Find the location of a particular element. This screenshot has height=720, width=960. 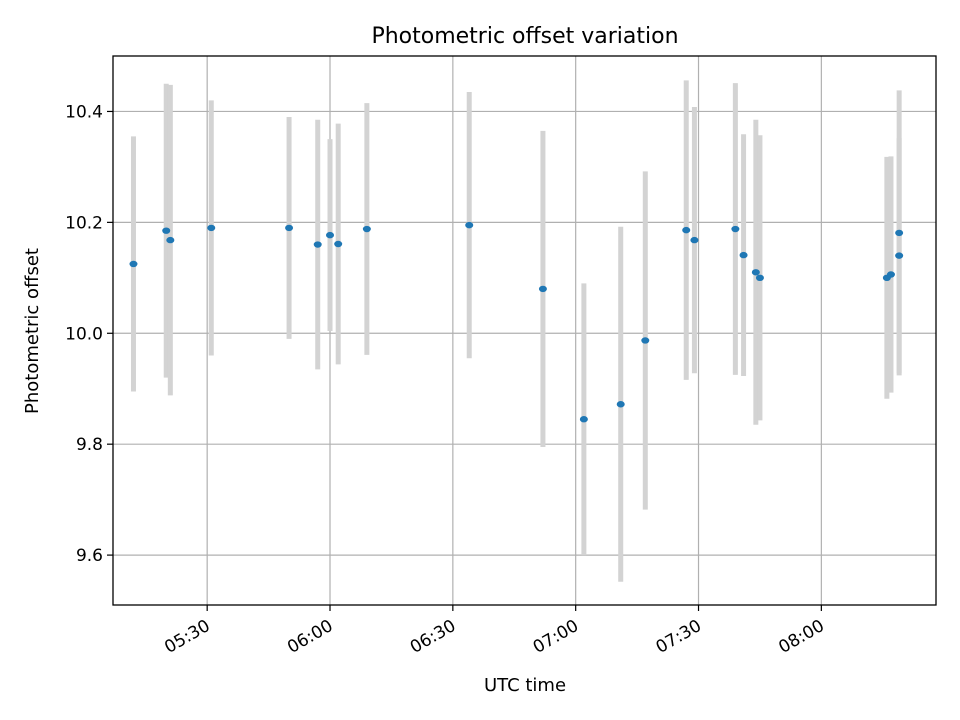

y-tick-label: 10.2 is located at coordinates (84, 223).